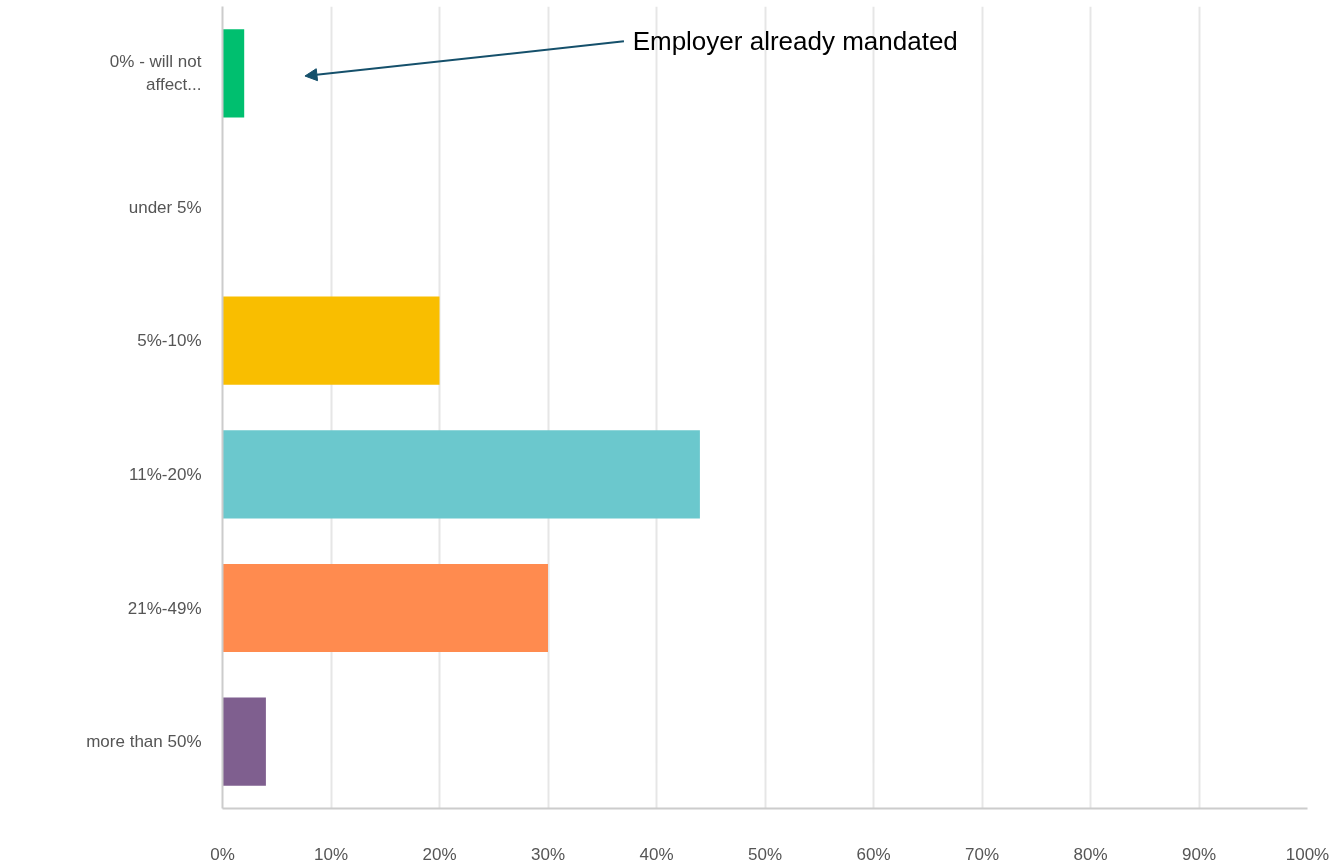 The height and width of the screenshot is (866, 1332). I want to click on y-tick-label: 11%-20%, so click(165, 474).